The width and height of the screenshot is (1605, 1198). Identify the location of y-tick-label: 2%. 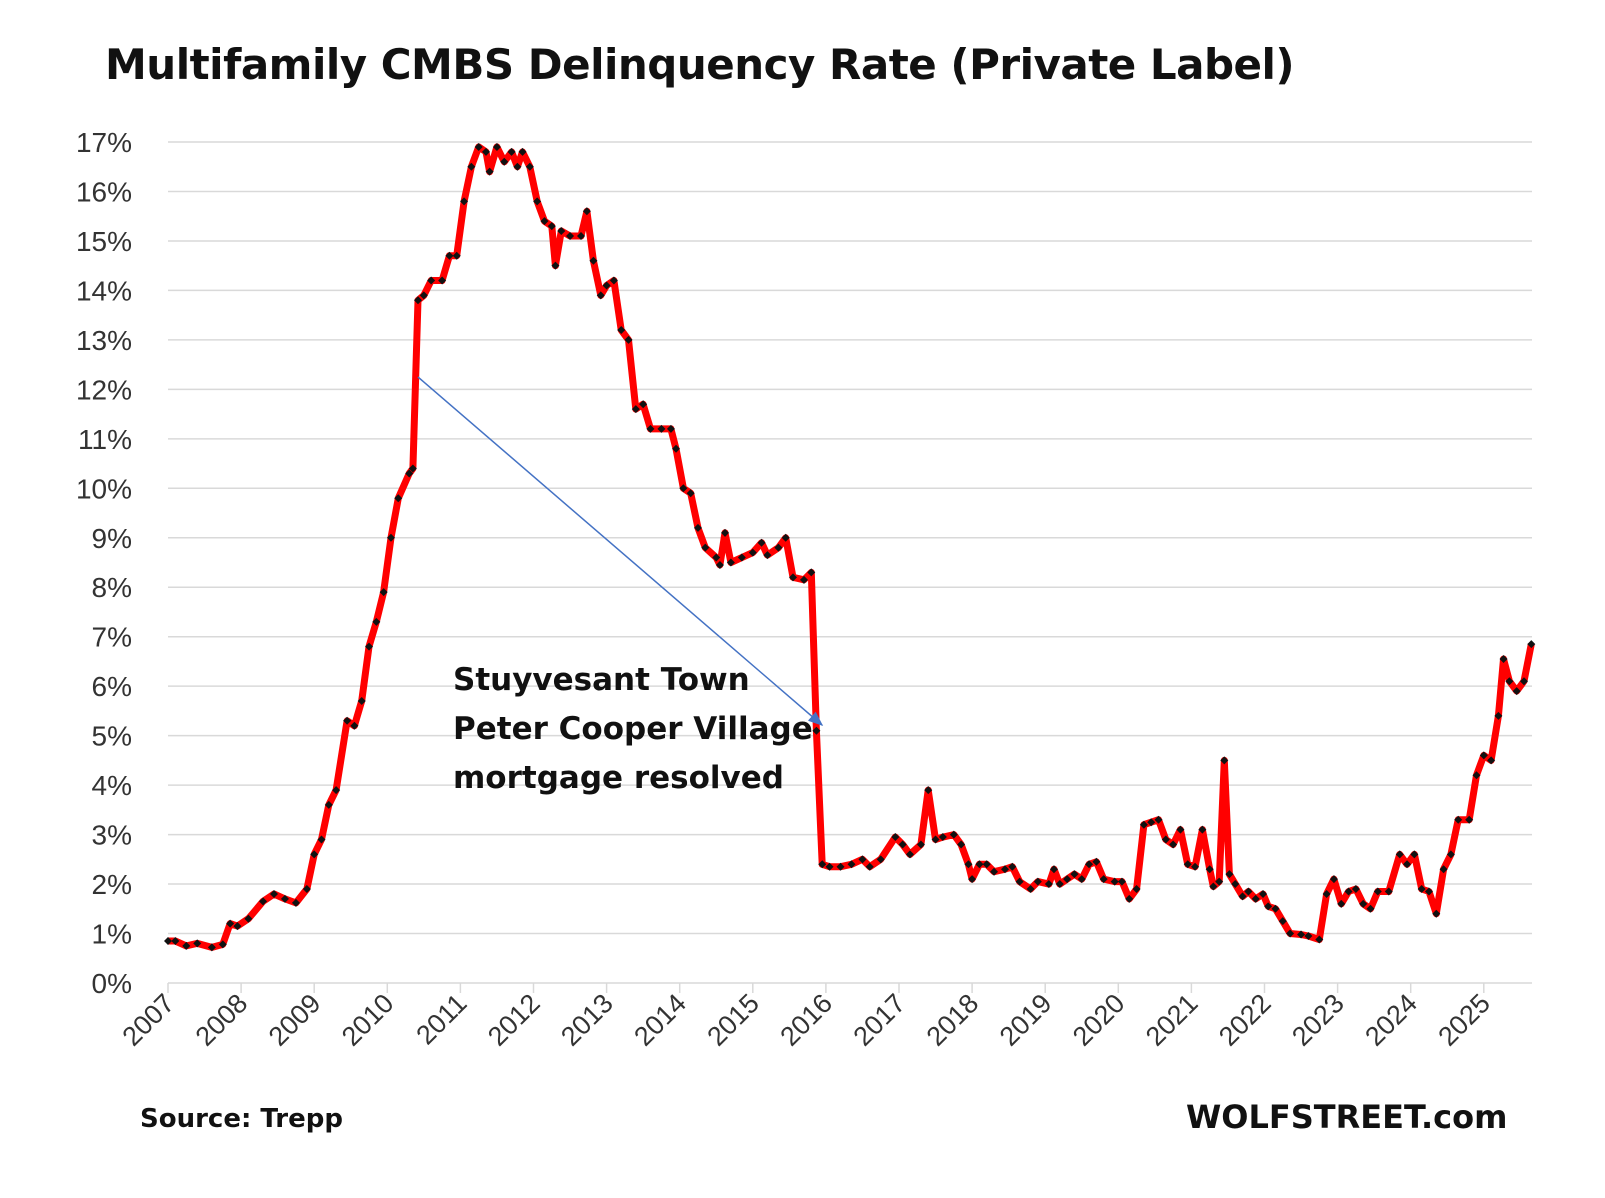
(112, 884).